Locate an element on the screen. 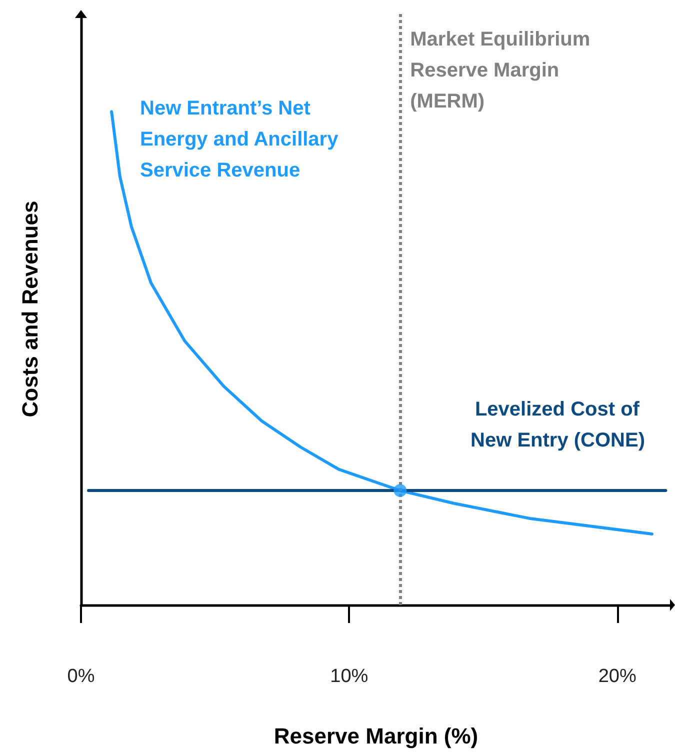 The height and width of the screenshot is (752, 675). y-axis-title: Costs and Revenues is located at coordinates (30, 309).